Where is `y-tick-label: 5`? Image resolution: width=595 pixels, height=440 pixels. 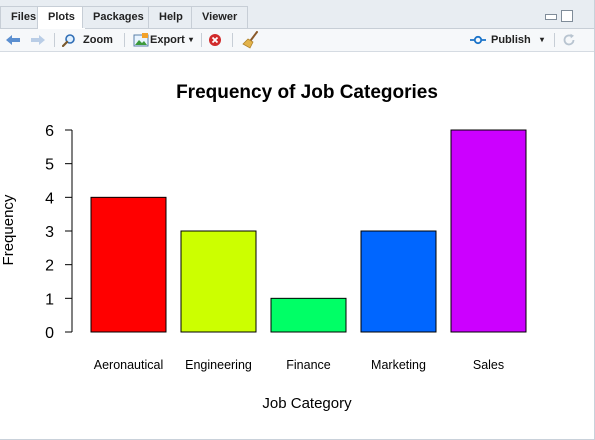 y-tick-label: 5 is located at coordinates (49, 165).